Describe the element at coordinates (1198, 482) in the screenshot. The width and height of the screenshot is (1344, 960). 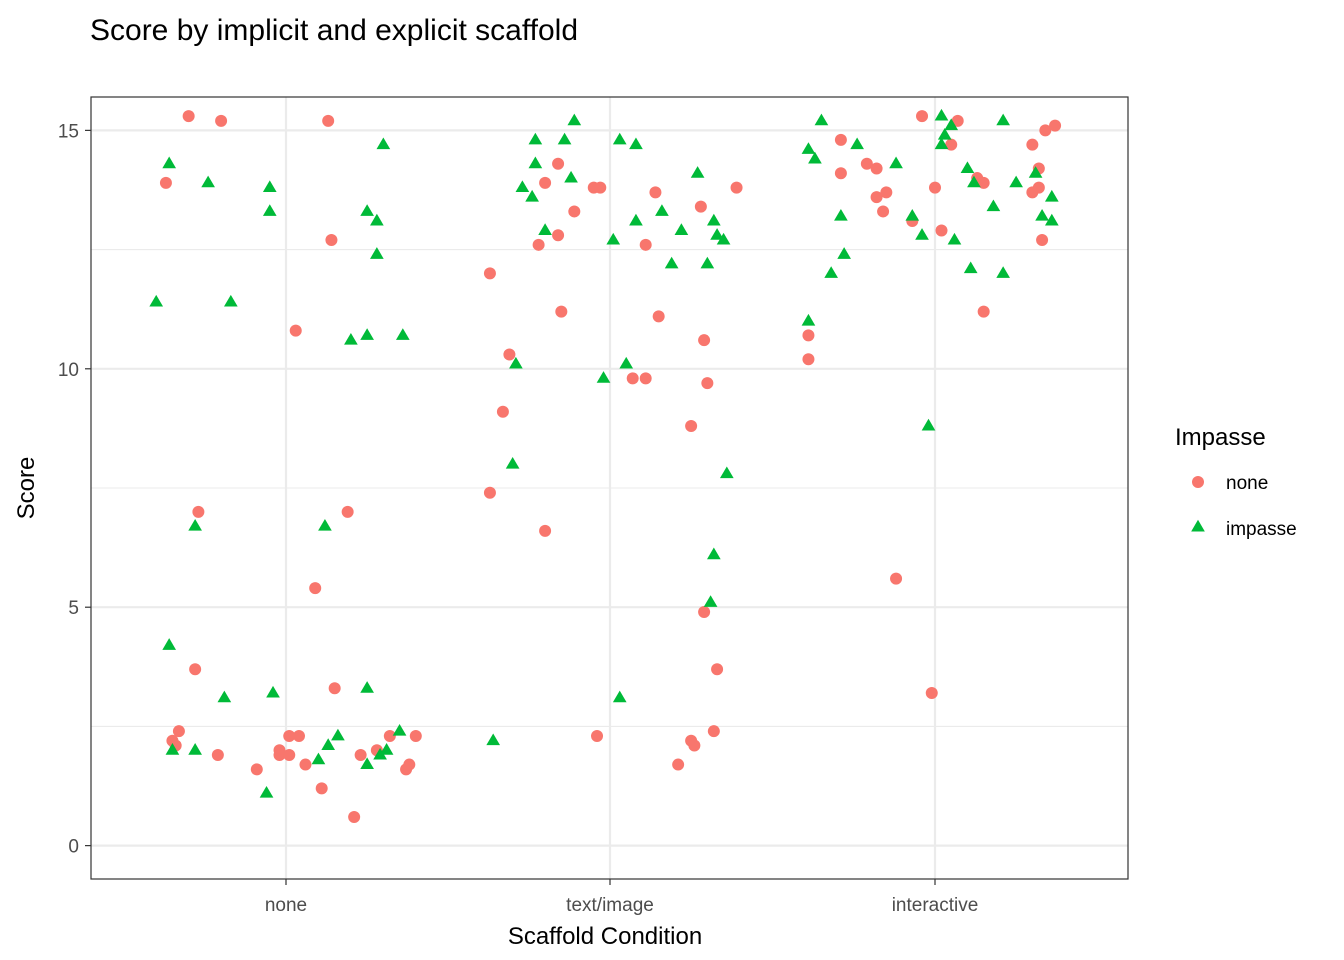
I see `legend-key-none` at that location.